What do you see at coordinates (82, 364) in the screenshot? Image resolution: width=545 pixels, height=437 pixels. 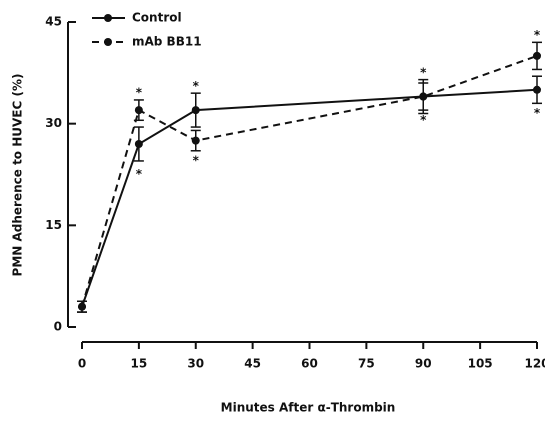 I see `x-tick-label: 0` at bounding box center [82, 364].